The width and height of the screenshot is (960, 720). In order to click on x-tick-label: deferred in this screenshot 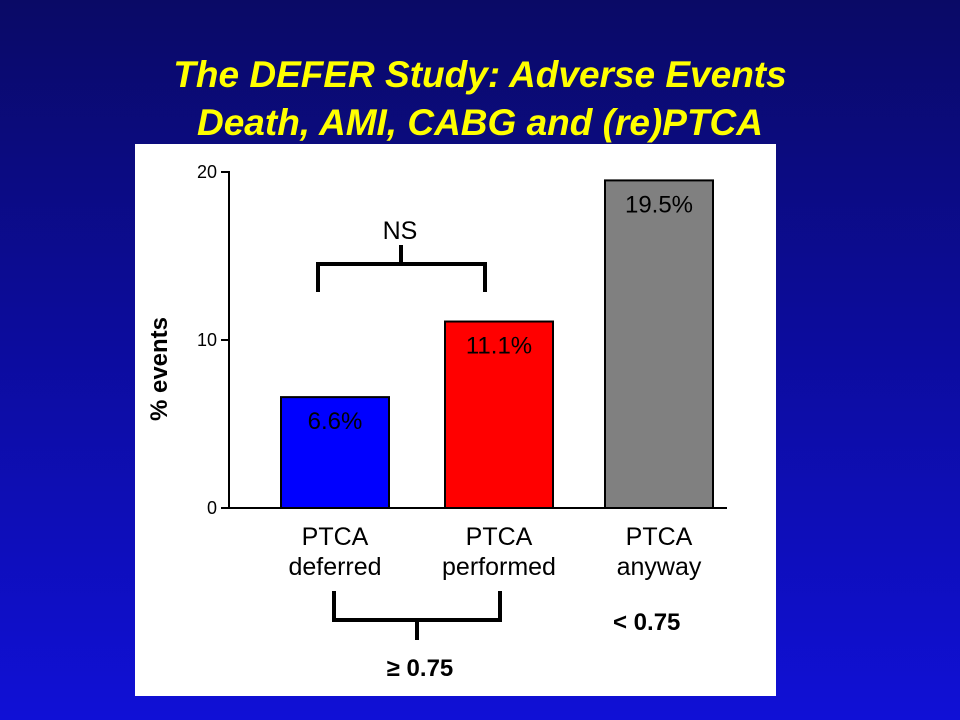, I will do `click(334, 567)`.